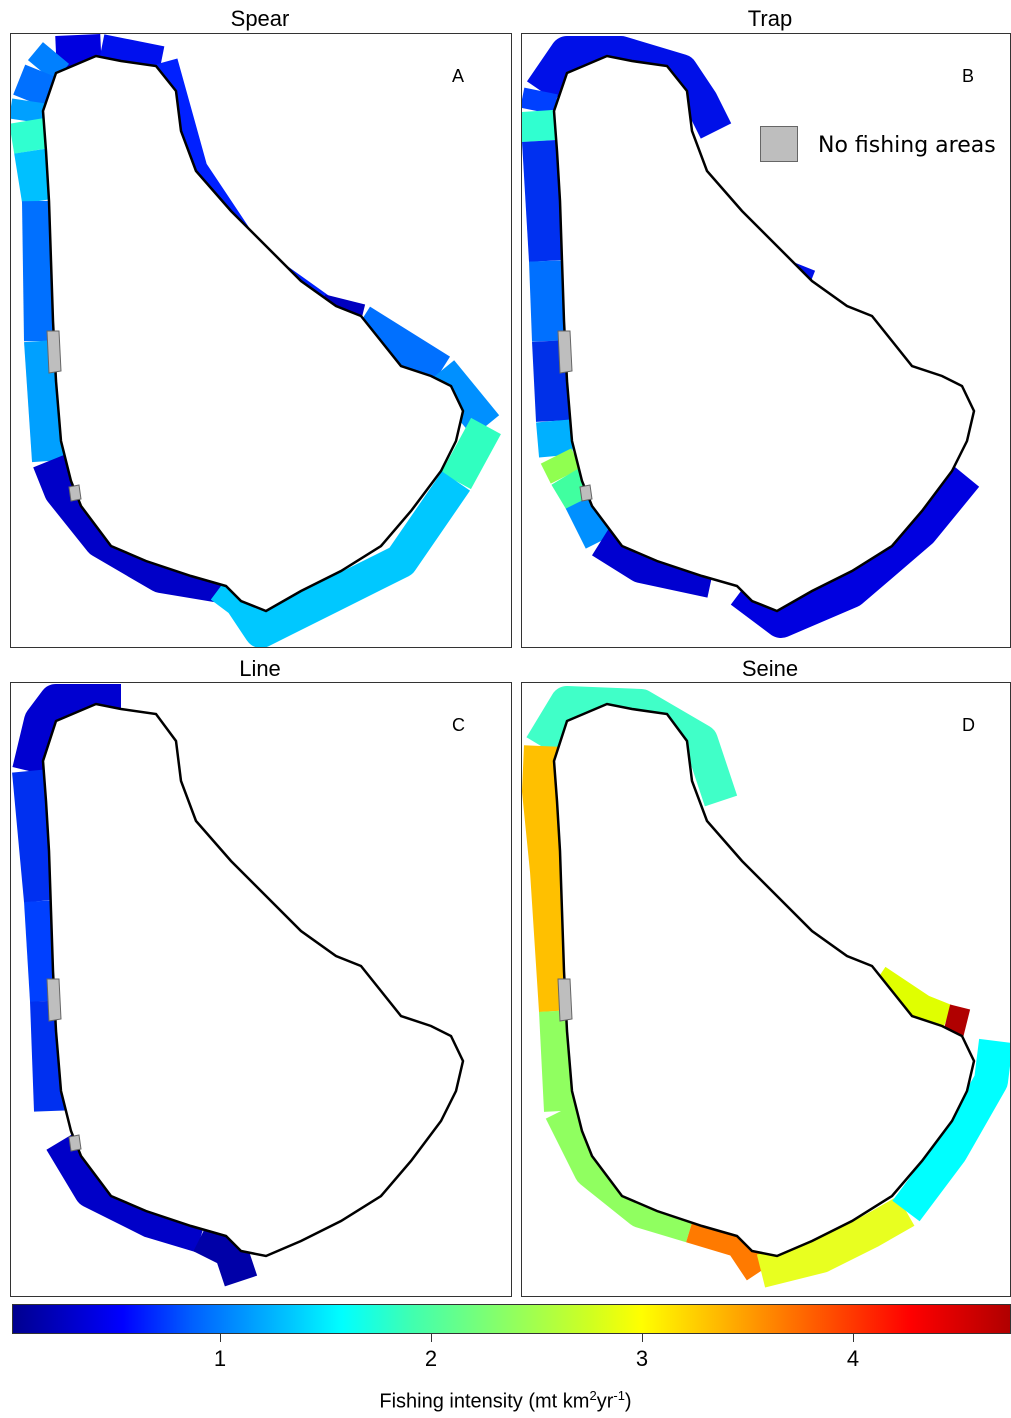 The height and width of the screenshot is (1418, 1011). What do you see at coordinates (505, 1400) in the screenshot?
I see `colorbar-title: Fishing intensity (mt km2yr-1)` at bounding box center [505, 1400].